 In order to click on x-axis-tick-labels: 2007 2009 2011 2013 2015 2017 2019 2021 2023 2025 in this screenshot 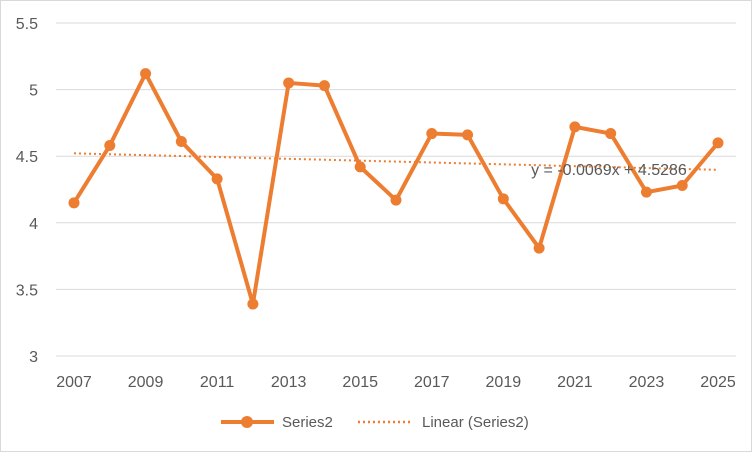, I will do `click(396, 382)`.